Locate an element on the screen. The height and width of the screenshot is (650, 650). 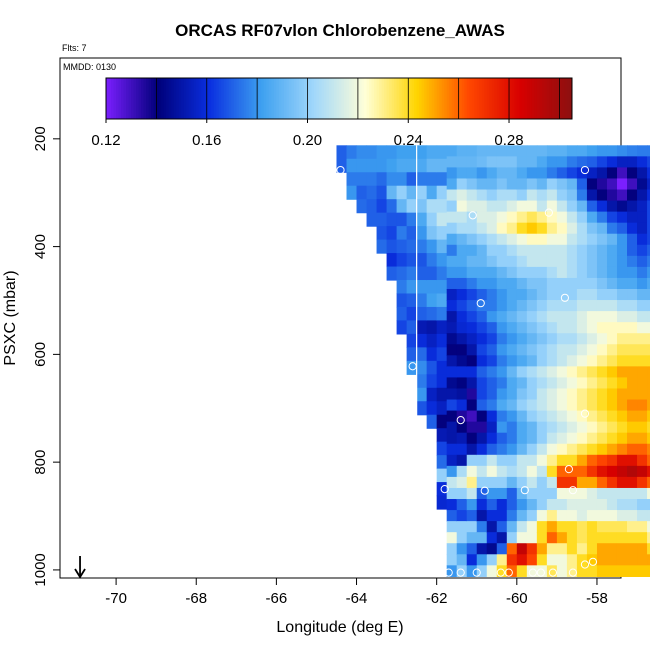
x-tick-label: -64 is located at coordinates (357, 598).